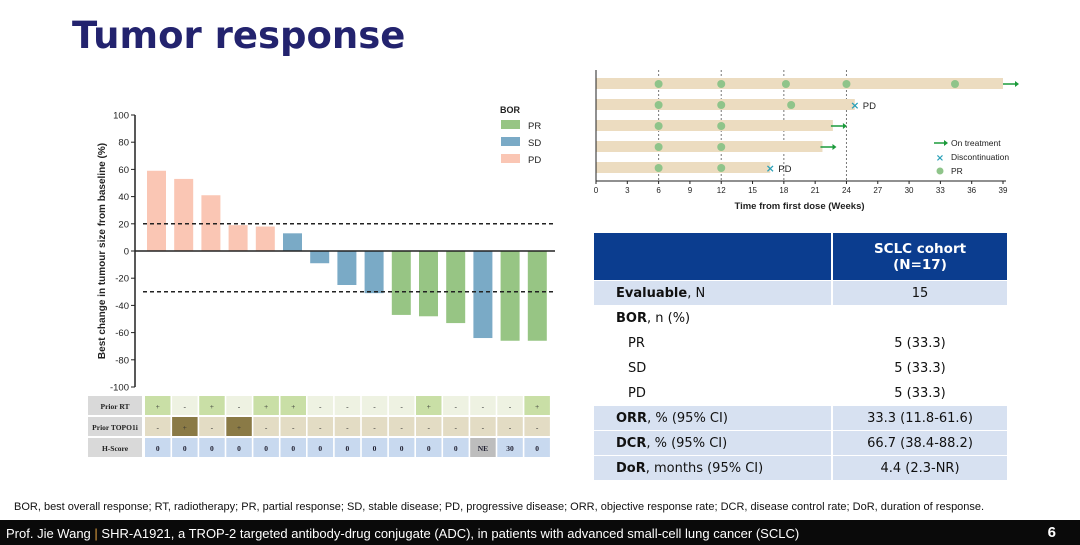 Image resolution: width=1080 pixels, height=545 pixels. I want to click on table-header: SCLC cohort (N=17), so click(800, 257).